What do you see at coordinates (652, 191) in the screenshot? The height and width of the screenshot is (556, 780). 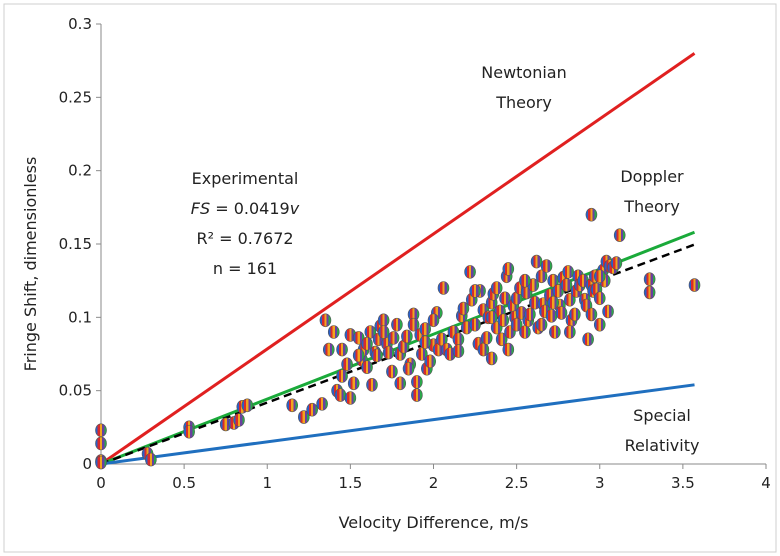 I see `label-doppler-theory: Doppler Theory` at bounding box center [652, 191].